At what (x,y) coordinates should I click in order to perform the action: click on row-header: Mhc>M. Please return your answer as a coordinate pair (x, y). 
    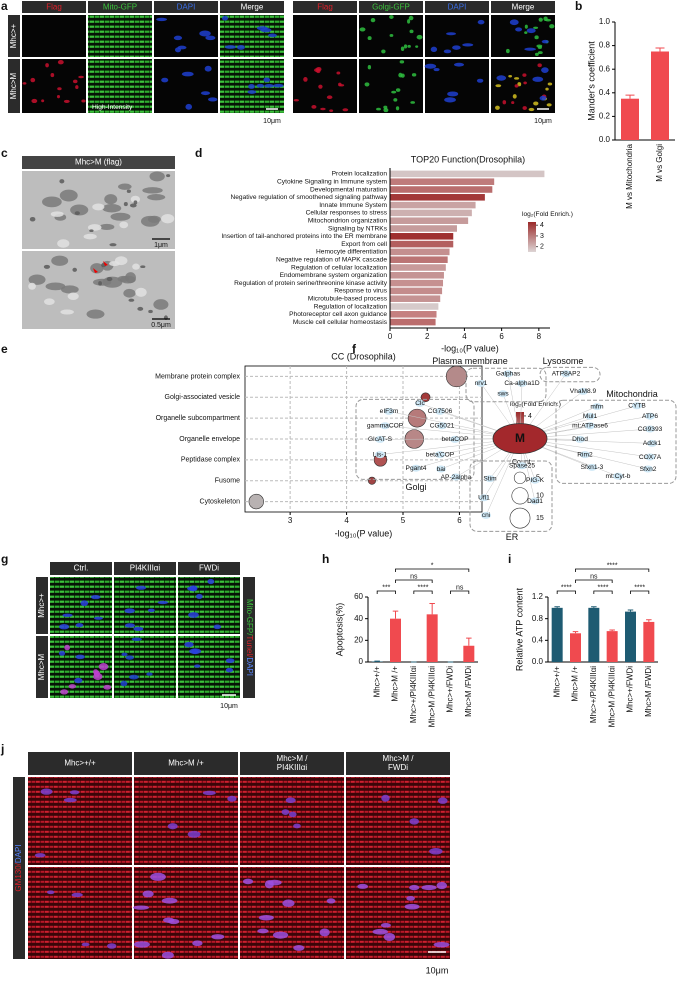
    Looking at the image, I should click on (13, 85).